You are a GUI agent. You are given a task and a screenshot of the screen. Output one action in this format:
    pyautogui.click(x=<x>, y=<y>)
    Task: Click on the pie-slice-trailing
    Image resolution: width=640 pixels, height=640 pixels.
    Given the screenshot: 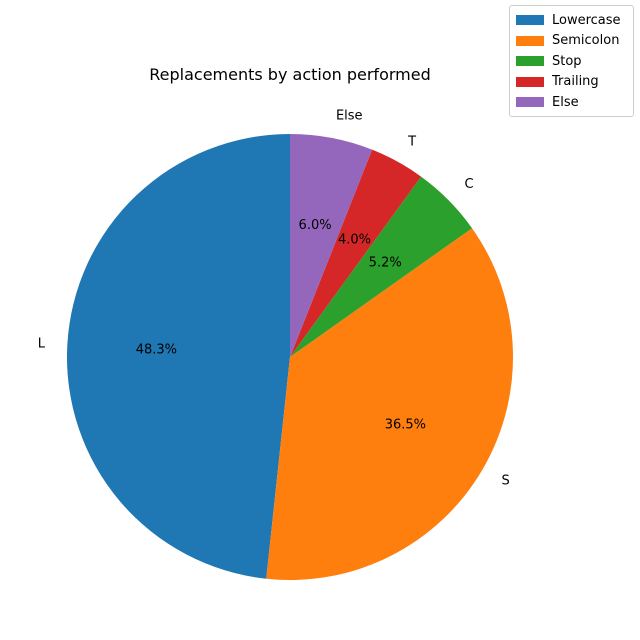 What is the action you would take?
    pyautogui.click(x=356, y=253)
    